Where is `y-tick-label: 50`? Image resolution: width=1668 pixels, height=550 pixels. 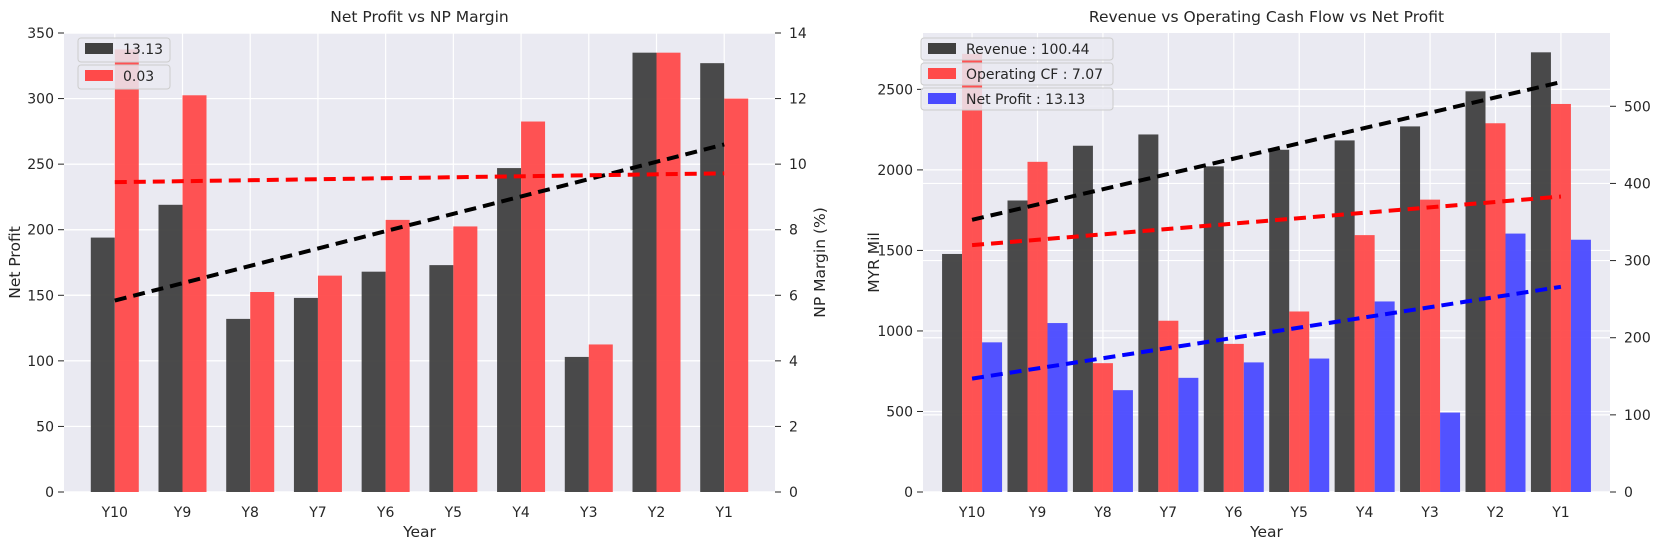
y-tick-label: 50 is located at coordinates (45, 427).